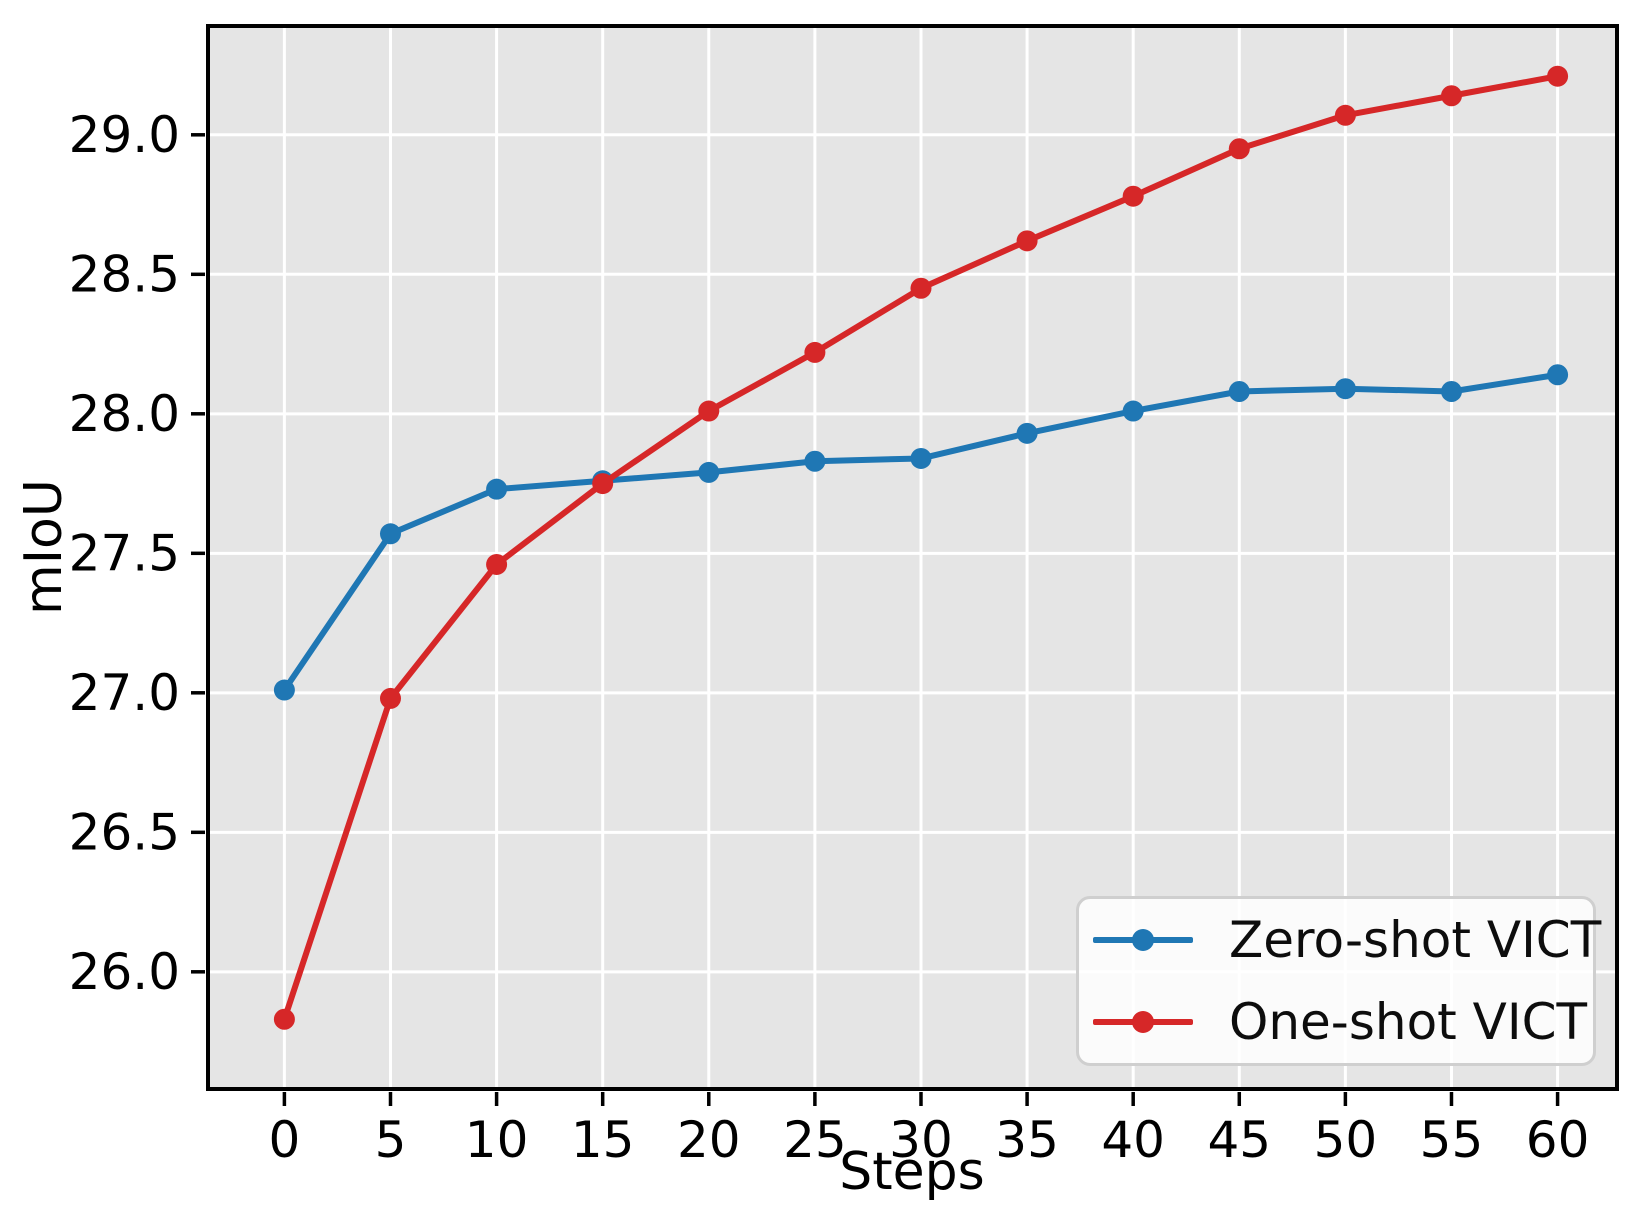  Describe the element at coordinates (124, 274) in the screenshot. I see `y-tick-label: 28.5` at that location.